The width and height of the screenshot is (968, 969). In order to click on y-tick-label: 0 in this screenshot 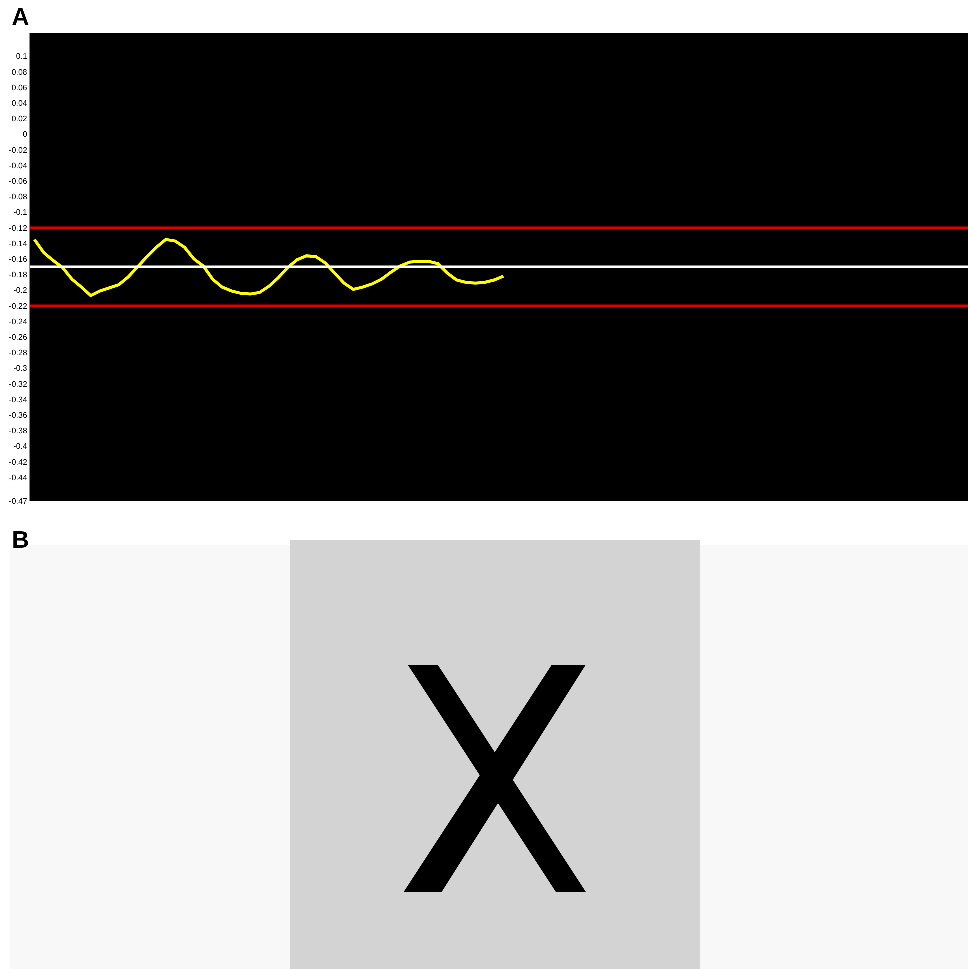, I will do `click(25, 135)`.